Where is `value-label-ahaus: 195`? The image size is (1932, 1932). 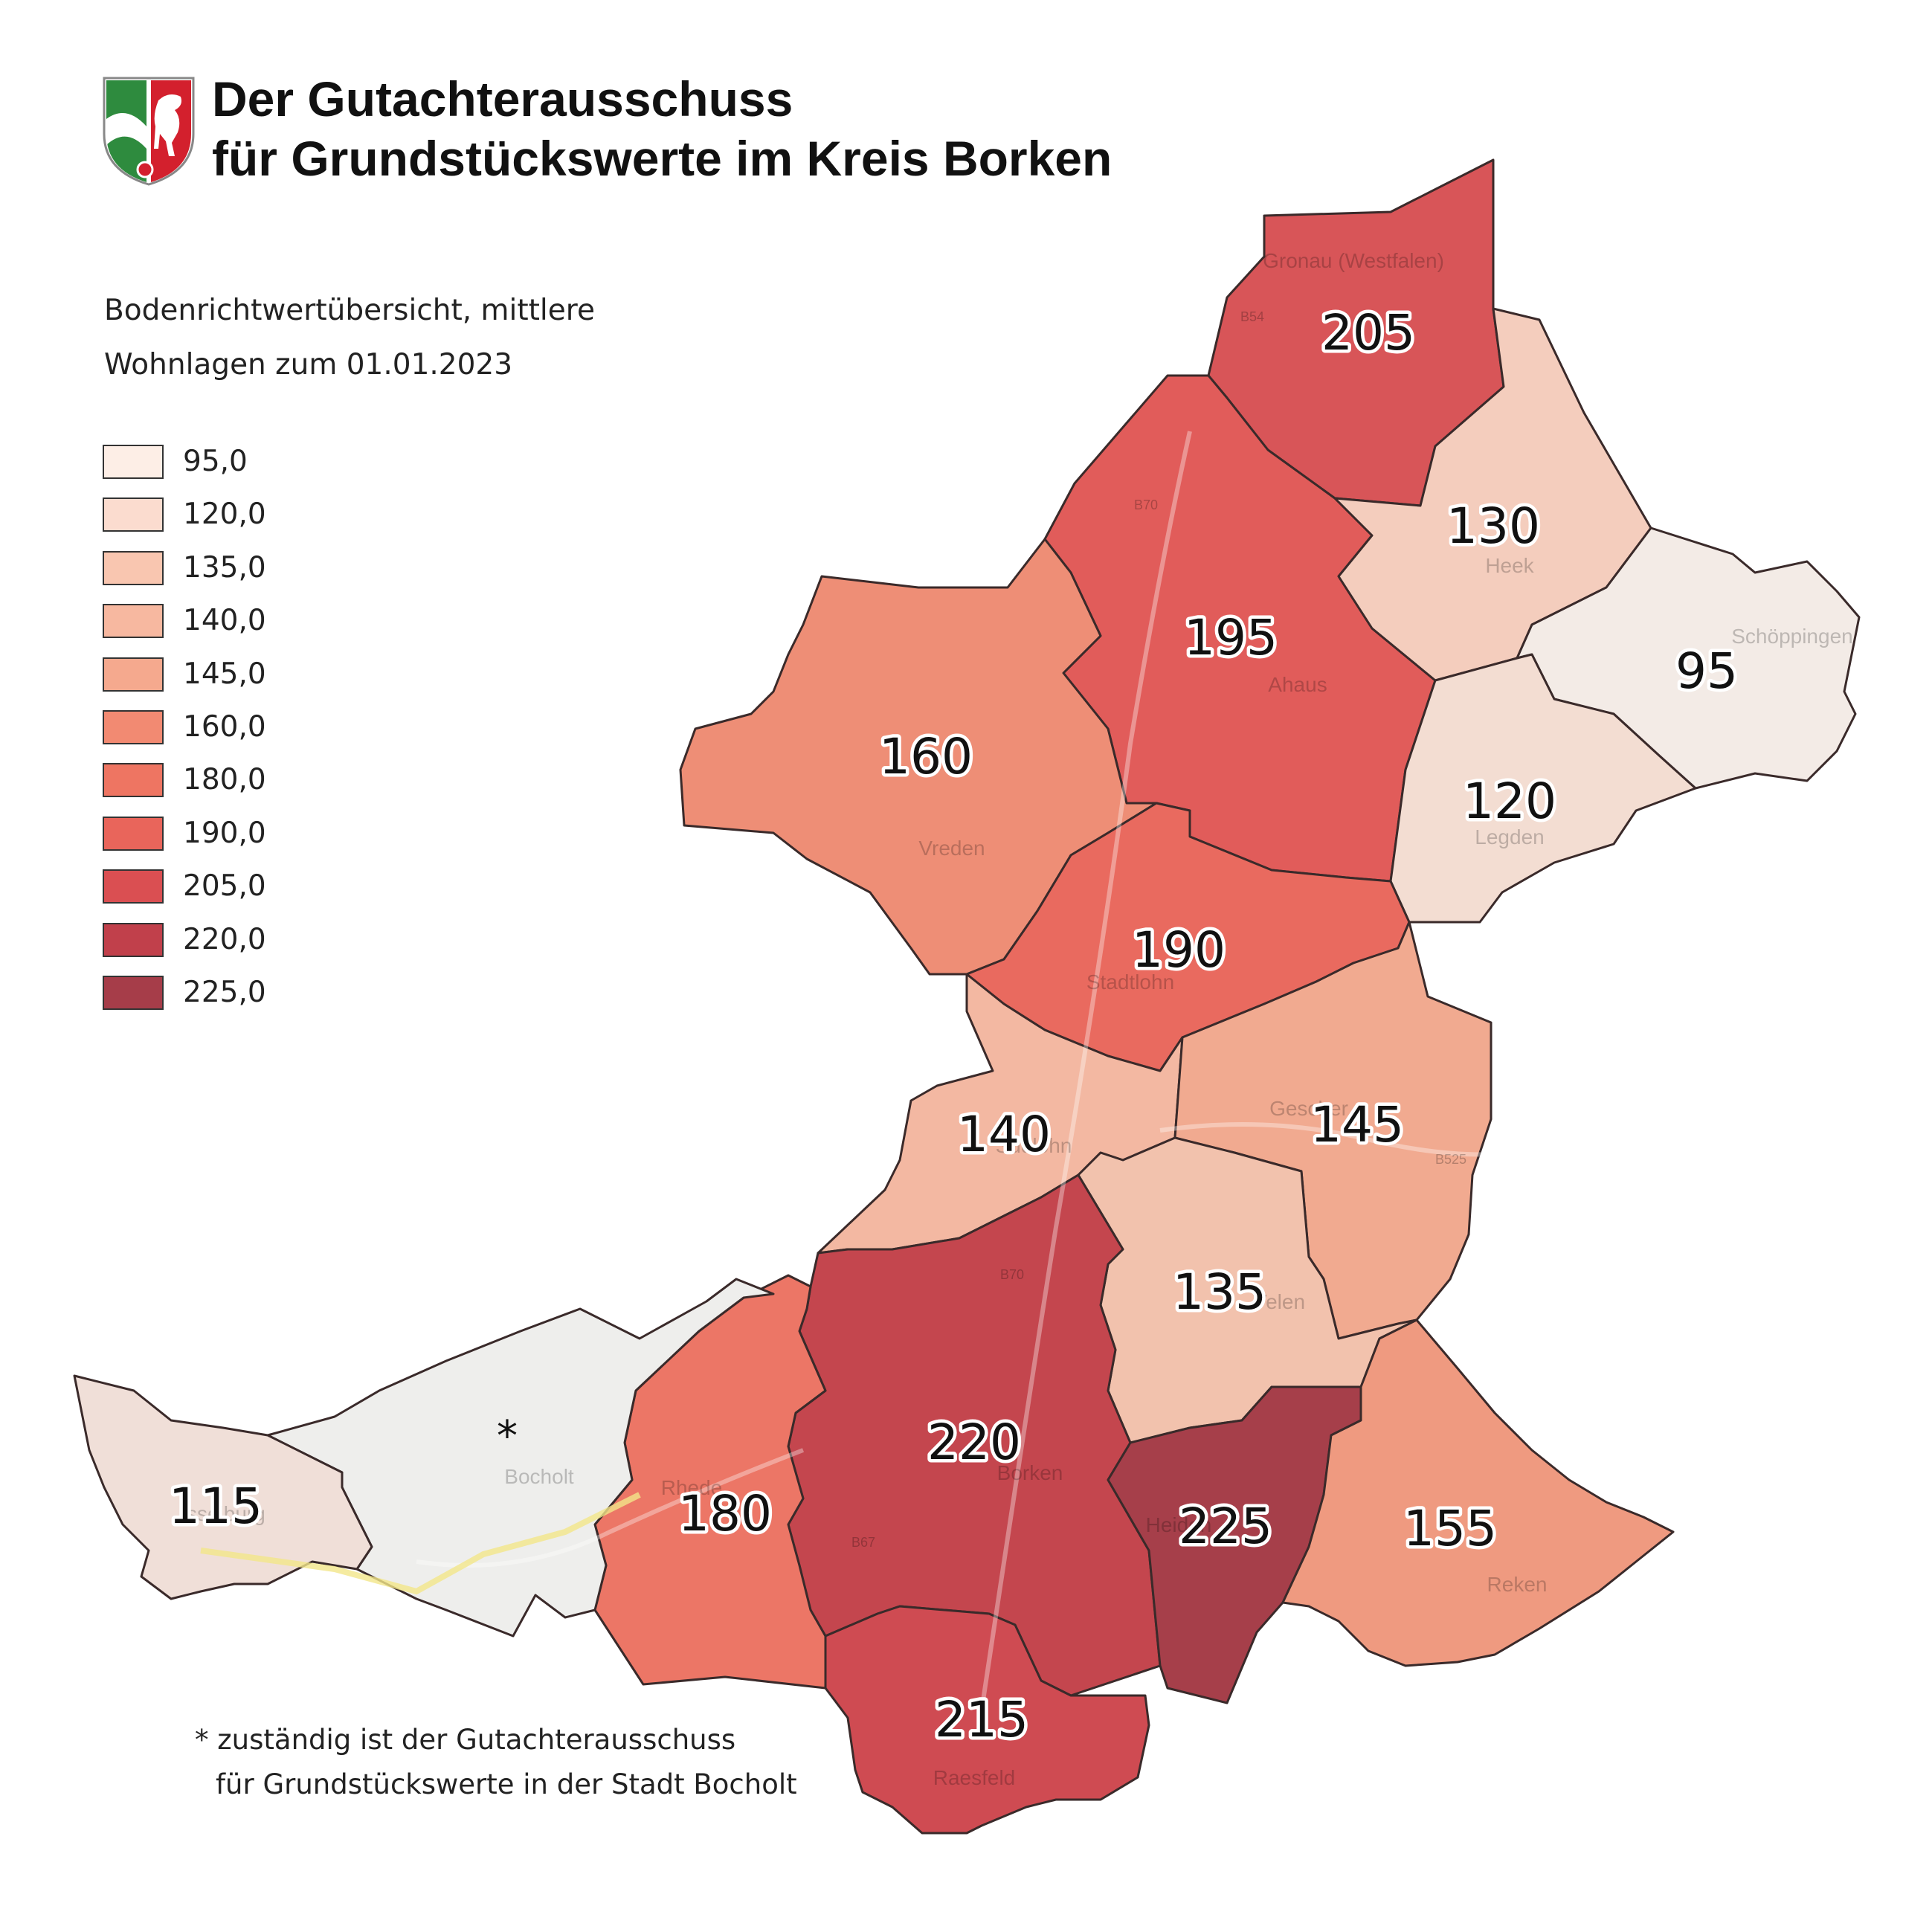
value-label-ahaus: 195 is located at coordinates (1231, 637).